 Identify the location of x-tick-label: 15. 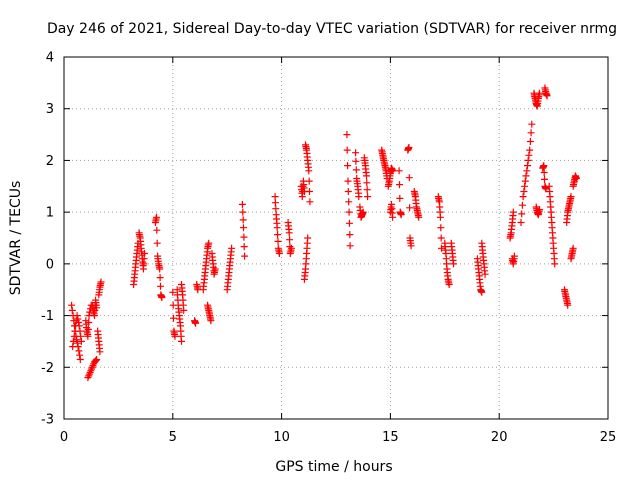
(390, 437).